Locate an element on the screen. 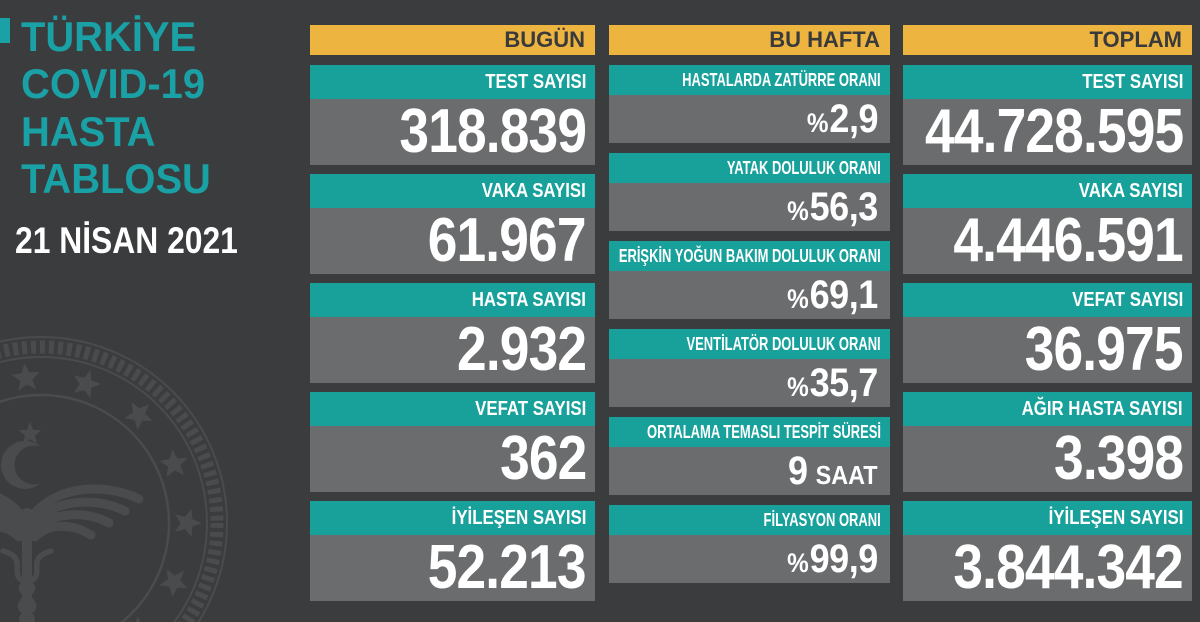 Image resolution: width=1200 pixels, height=622 pixels. column-header-this-week: BU HAFTA is located at coordinates (749, 40).